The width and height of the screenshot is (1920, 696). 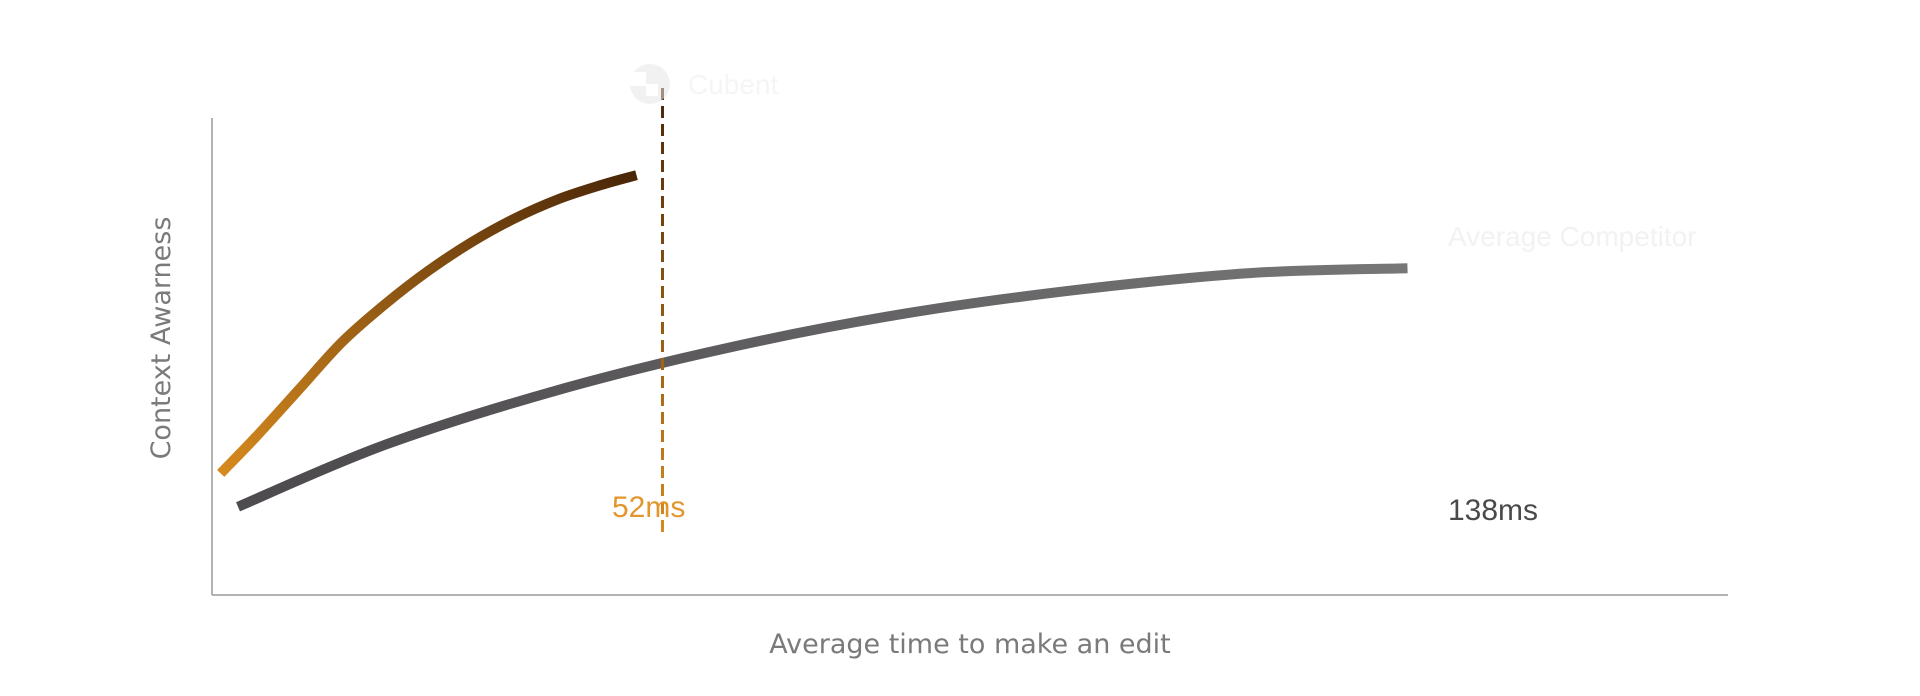 I want to click on cubent-marker-label: 52ms, so click(x=648, y=507).